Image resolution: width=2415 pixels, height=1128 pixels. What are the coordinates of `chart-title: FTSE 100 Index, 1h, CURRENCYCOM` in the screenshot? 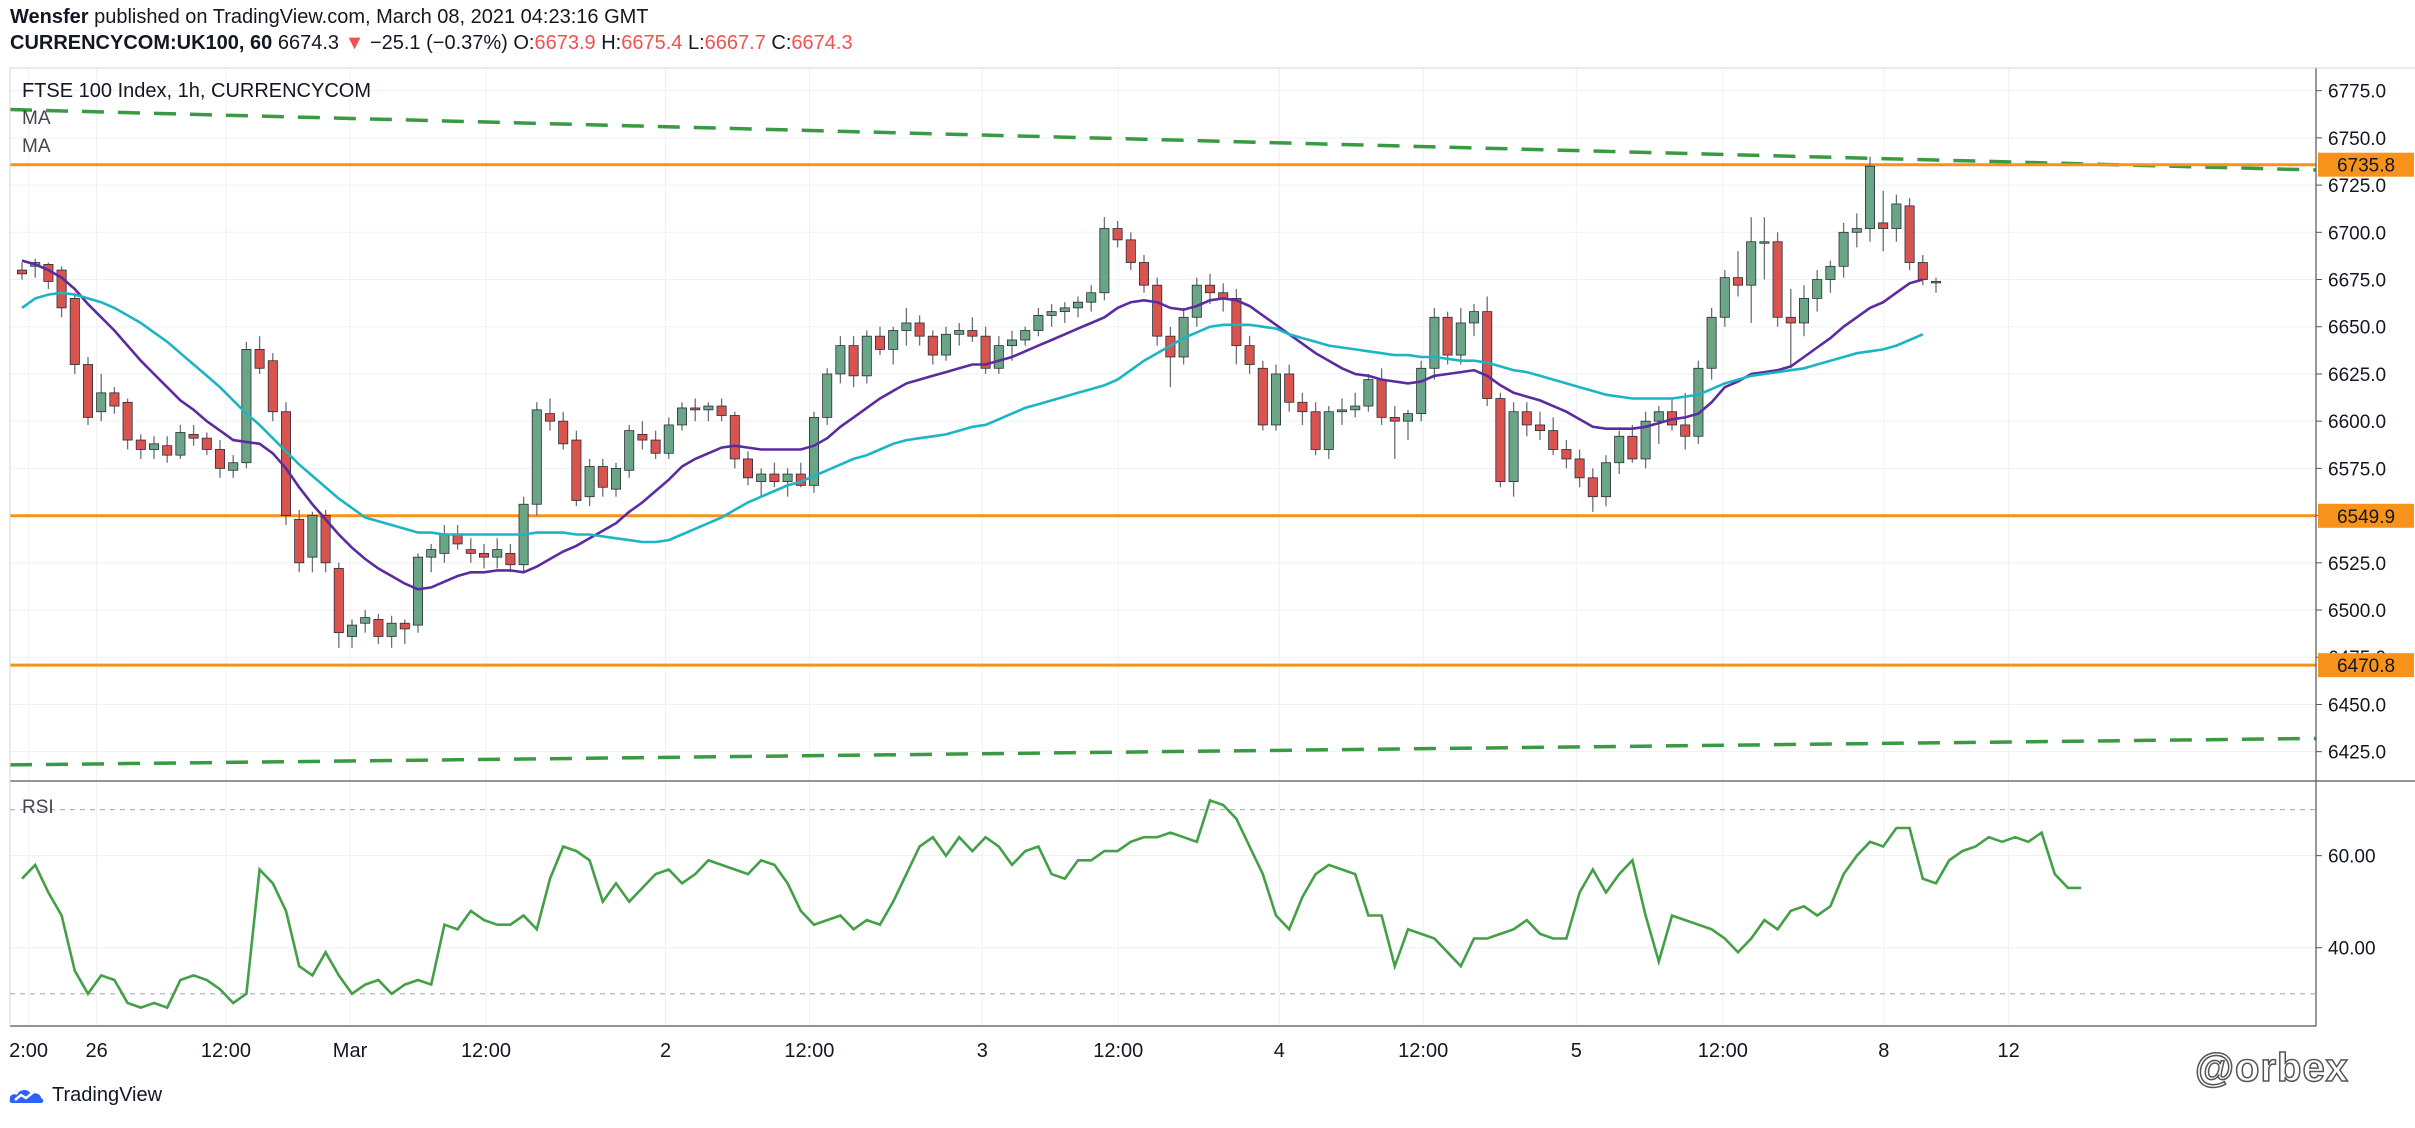 It's located at (196, 91).